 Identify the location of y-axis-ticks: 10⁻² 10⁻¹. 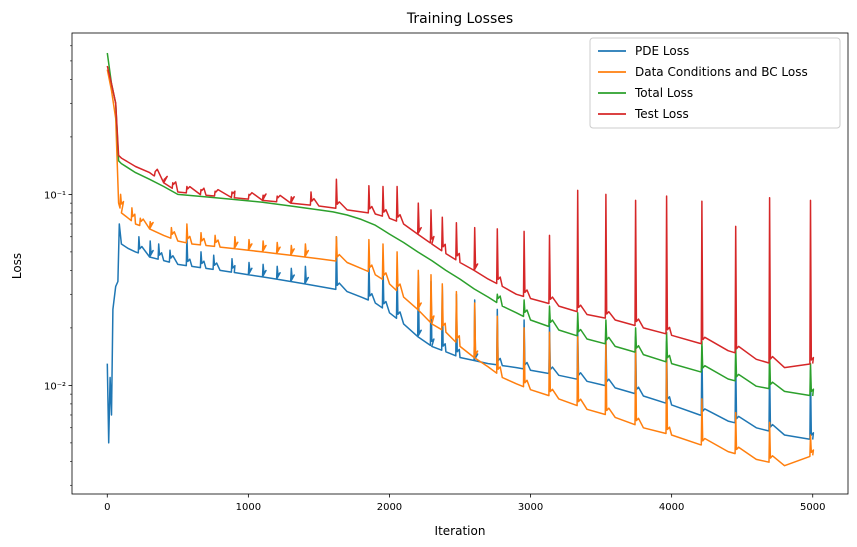
(58, 265).